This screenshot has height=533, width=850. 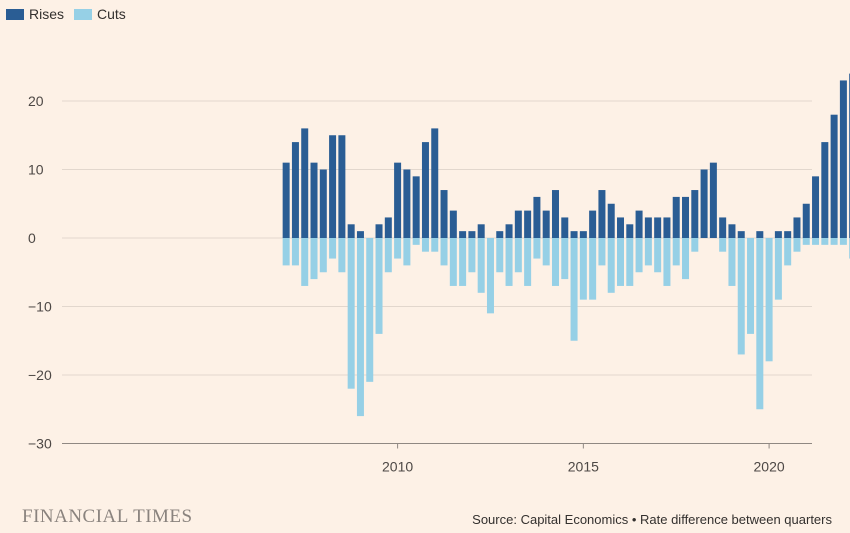 What do you see at coordinates (397, 467) in the screenshot?
I see `x-tick-label: 2010` at bounding box center [397, 467].